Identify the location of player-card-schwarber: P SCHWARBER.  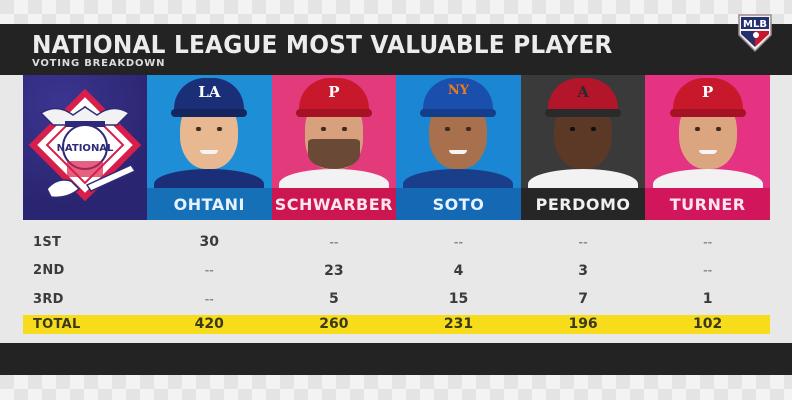
(334, 147).